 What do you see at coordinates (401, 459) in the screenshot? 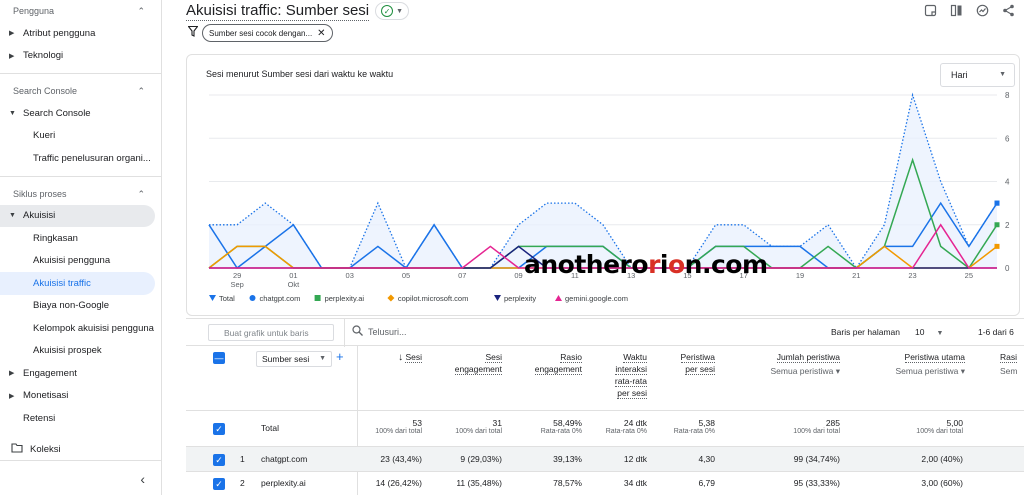
I see `cell-value: 23 (43,4%)` at bounding box center [401, 459].